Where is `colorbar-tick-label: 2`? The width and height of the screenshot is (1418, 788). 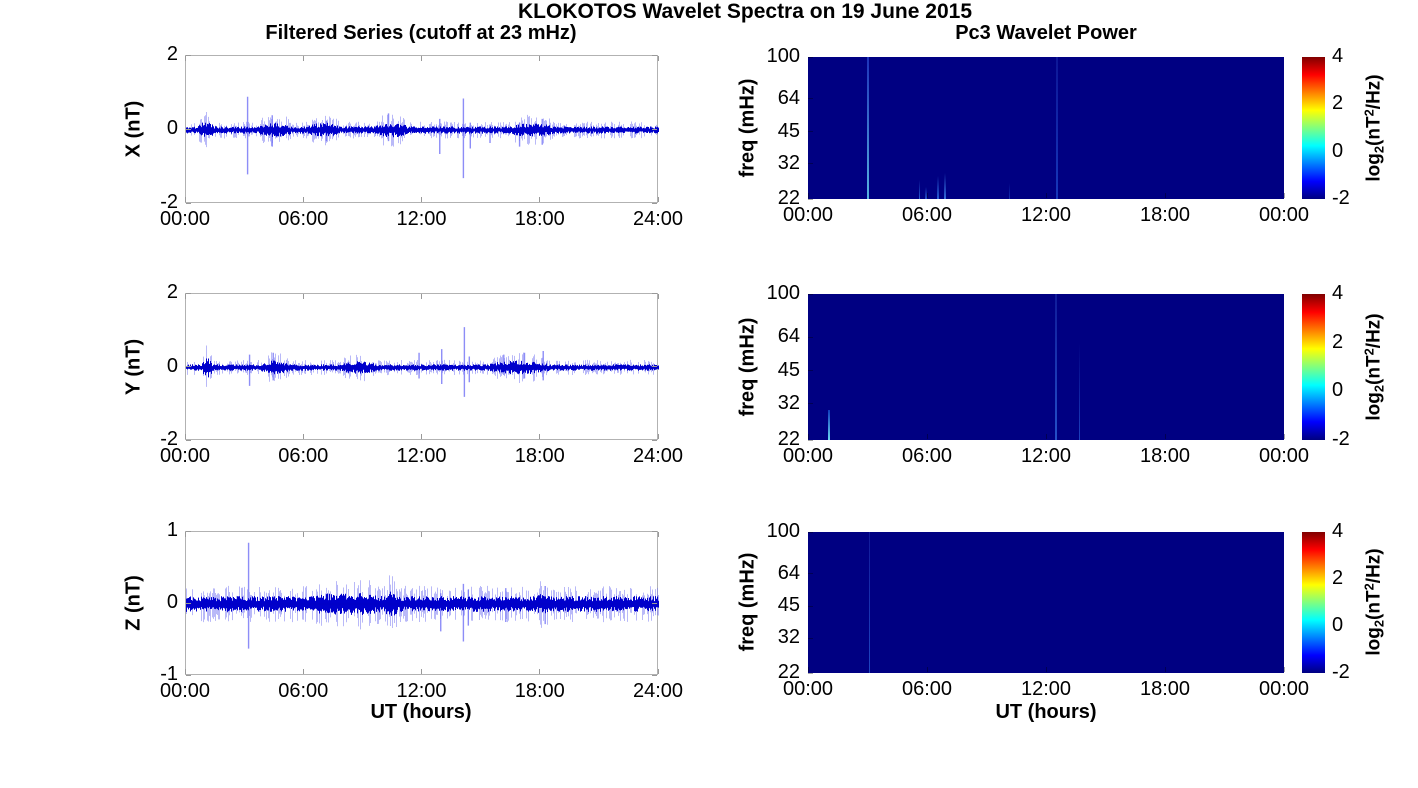 colorbar-tick-label: 2 is located at coordinates (1338, 341).